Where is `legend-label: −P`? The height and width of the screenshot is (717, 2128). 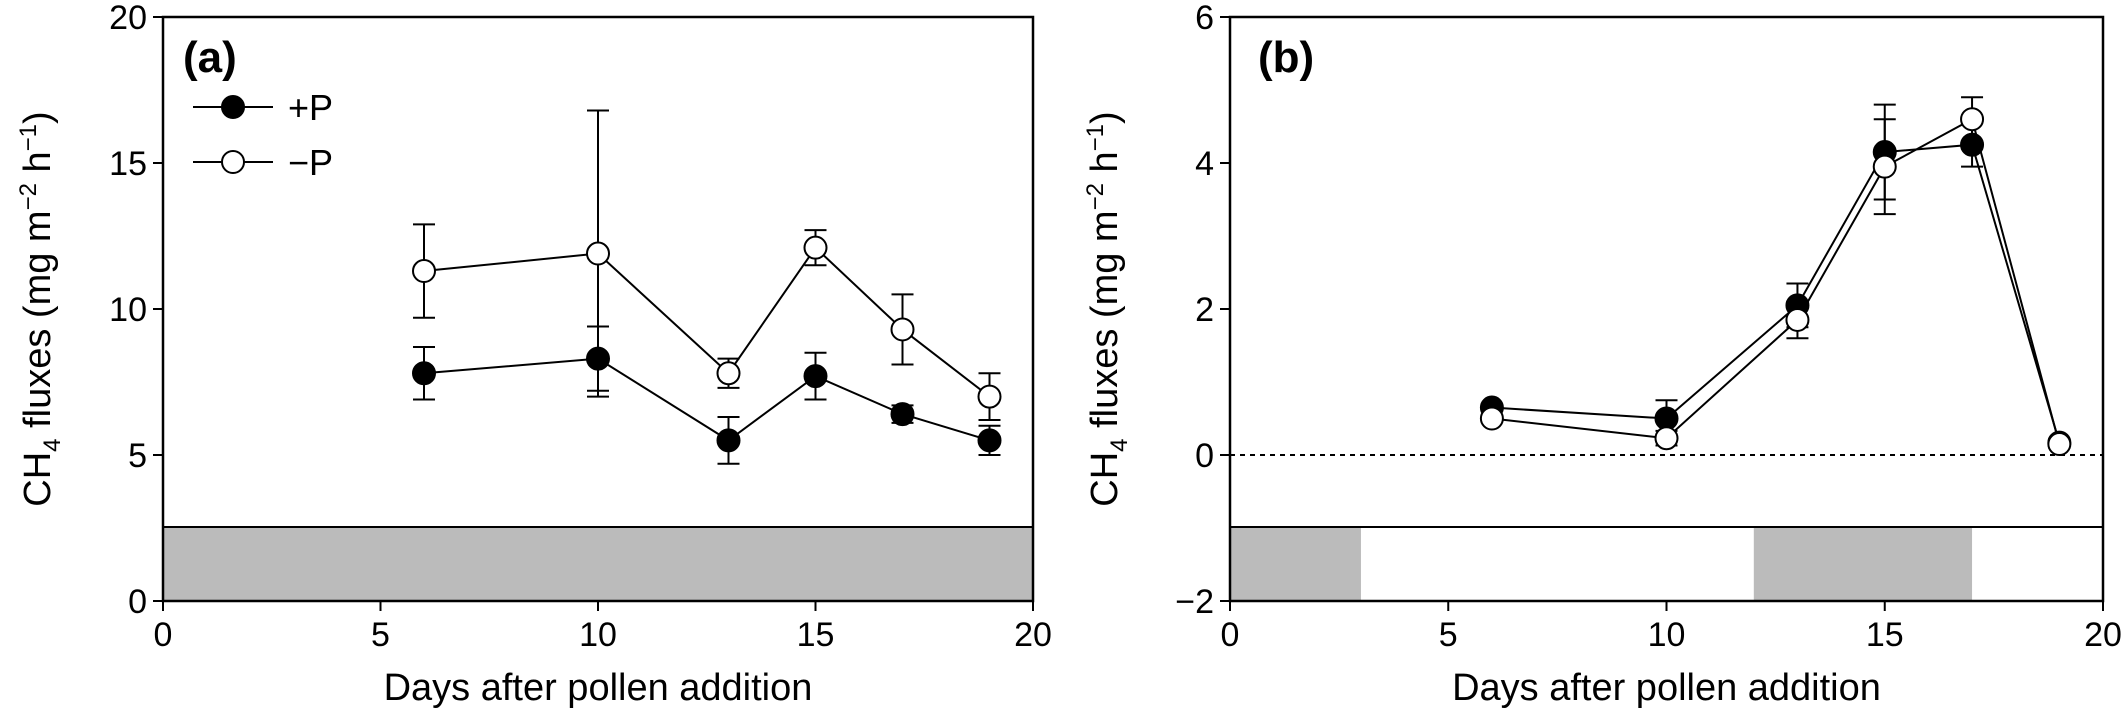
legend-label: −P is located at coordinates (310, 162).